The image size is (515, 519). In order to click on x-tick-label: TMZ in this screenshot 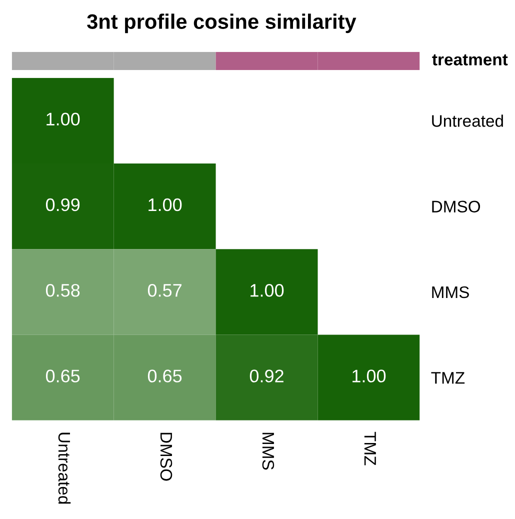, I will do `click(370, 449)`.